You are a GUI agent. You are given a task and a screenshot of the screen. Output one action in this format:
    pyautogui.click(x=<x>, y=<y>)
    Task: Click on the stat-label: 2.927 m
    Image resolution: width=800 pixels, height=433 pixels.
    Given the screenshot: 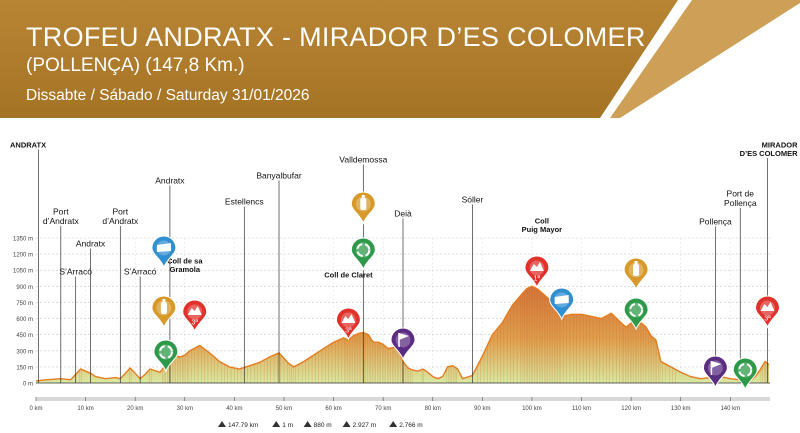 What is the action you would take?
    pyautogui.click(x=365, y=425)
    